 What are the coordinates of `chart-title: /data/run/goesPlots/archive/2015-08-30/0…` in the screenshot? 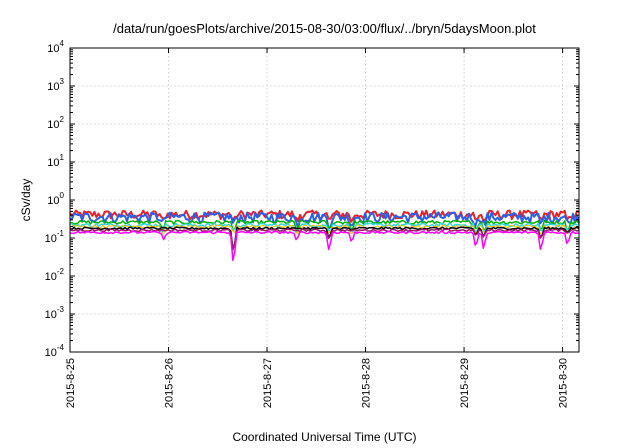 It's located at (324, 28).